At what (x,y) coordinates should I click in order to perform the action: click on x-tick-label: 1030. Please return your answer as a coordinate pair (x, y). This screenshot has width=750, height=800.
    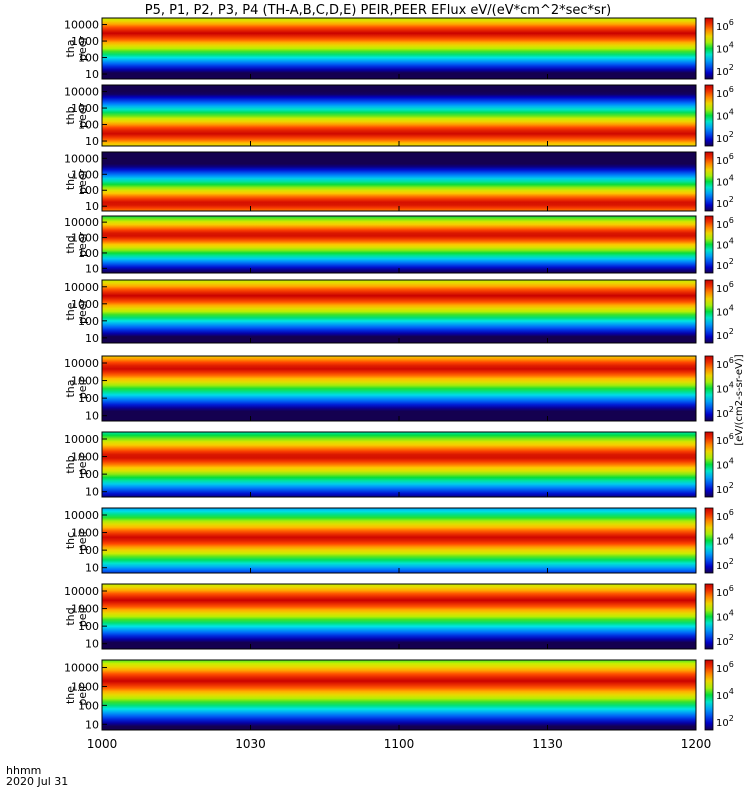
    Looking at the image, I should click on (250, 744).